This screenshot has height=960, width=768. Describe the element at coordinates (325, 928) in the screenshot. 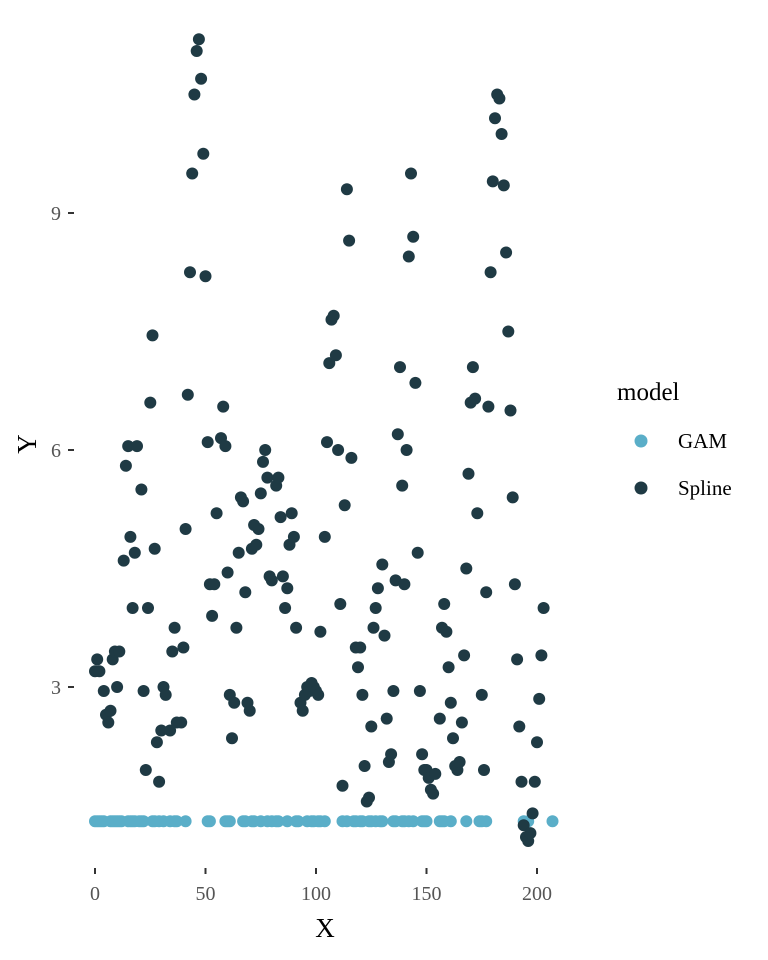

I see `x-axis-title: X` at that location.